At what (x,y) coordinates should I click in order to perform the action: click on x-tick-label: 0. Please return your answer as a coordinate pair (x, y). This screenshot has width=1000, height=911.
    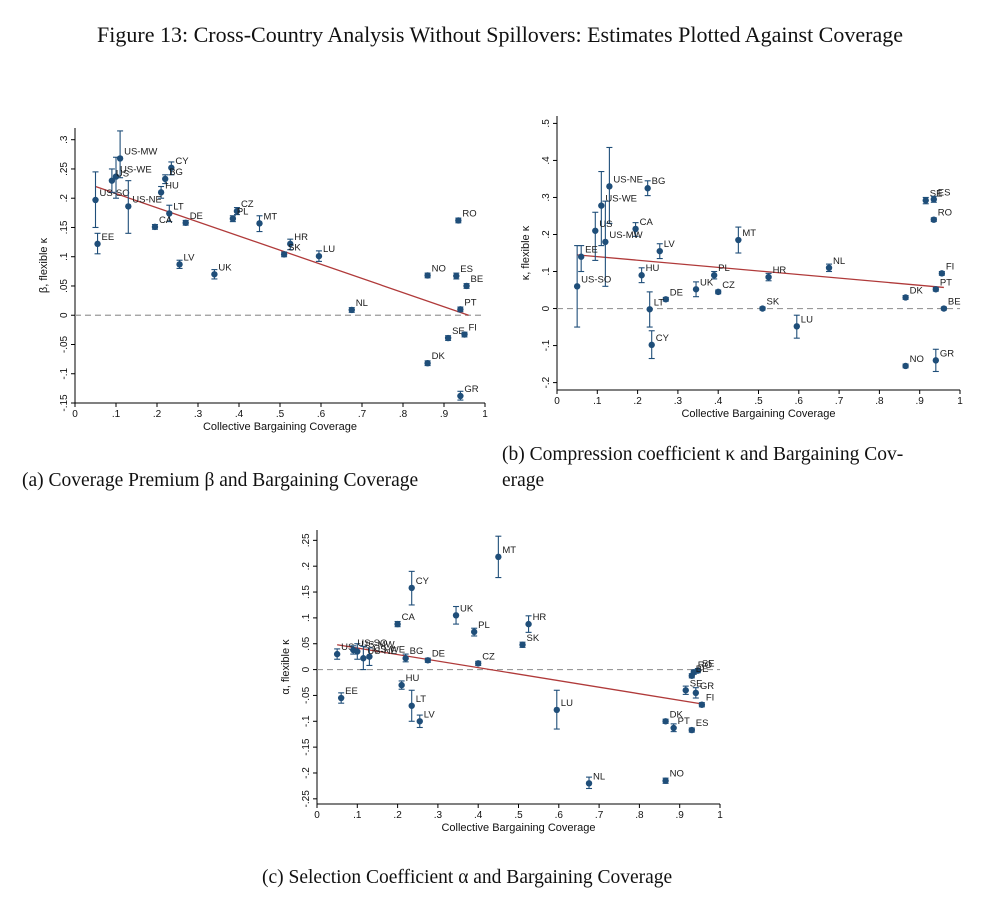
    Looking at the image, I should click on (557, 401).